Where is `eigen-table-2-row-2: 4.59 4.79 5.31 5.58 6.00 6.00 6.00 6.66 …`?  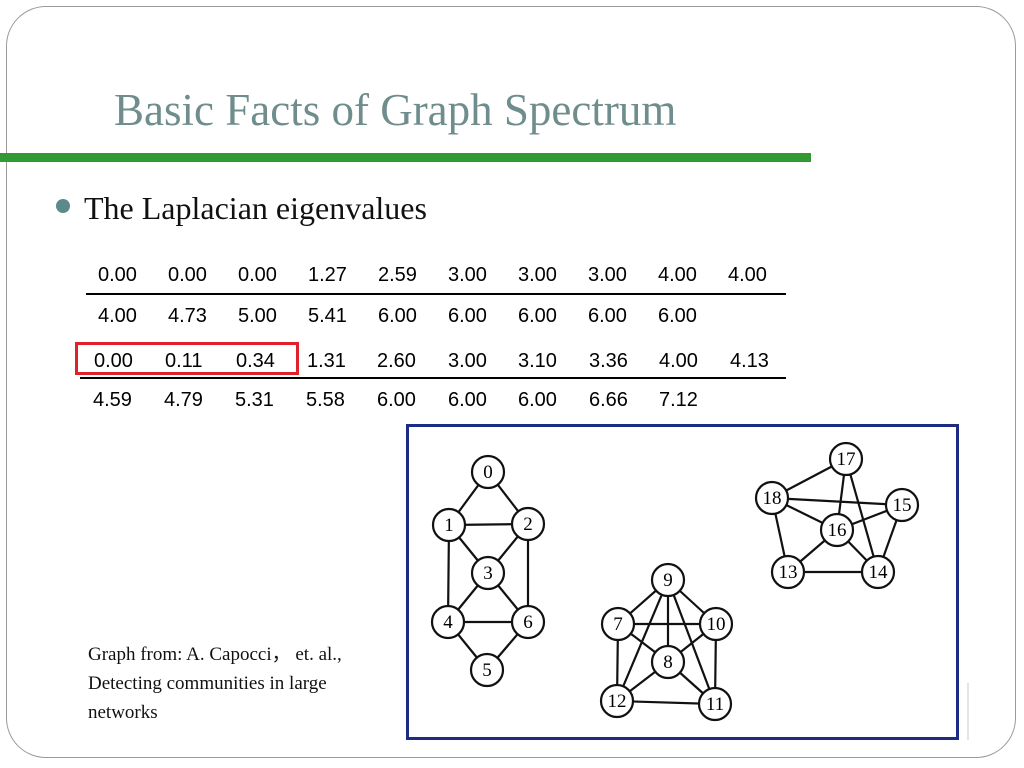
eigen-table-2-row-2: 4.59 4.79 5.31 5.58 6.00 6.00 6.00 6.66 … is located at coordinates (400, 401).